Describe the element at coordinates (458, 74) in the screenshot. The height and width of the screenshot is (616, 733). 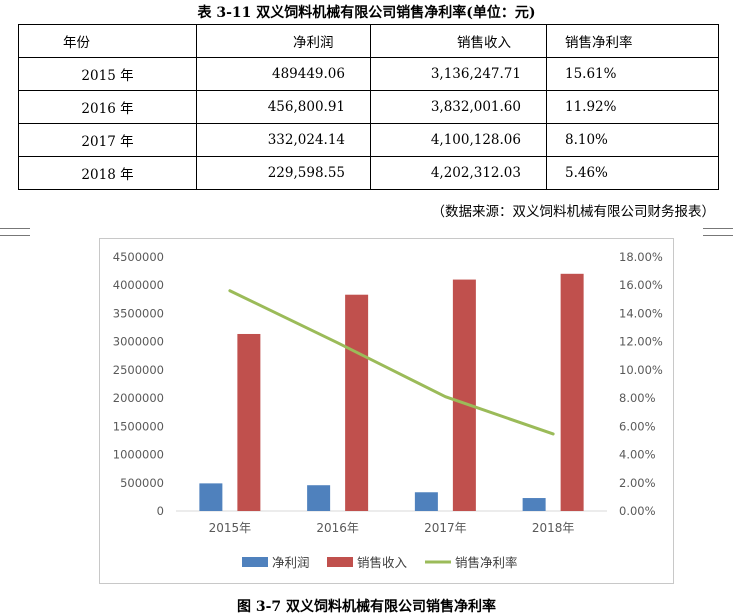
I see `cell-sales-revenue: 3,136,247.71` at that location.